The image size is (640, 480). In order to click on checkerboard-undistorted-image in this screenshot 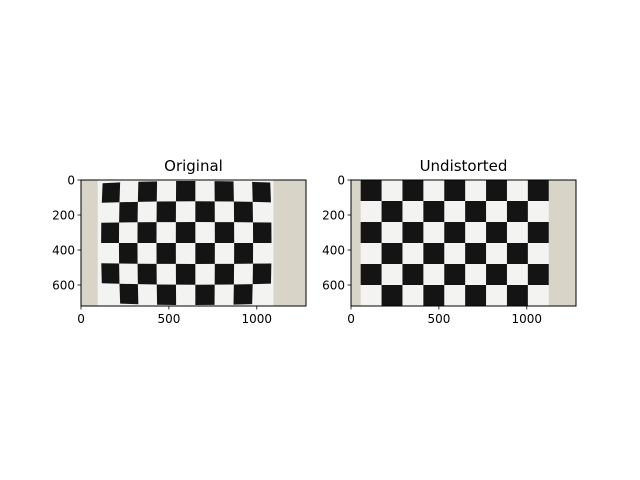, I will do `click(463, 243)`.